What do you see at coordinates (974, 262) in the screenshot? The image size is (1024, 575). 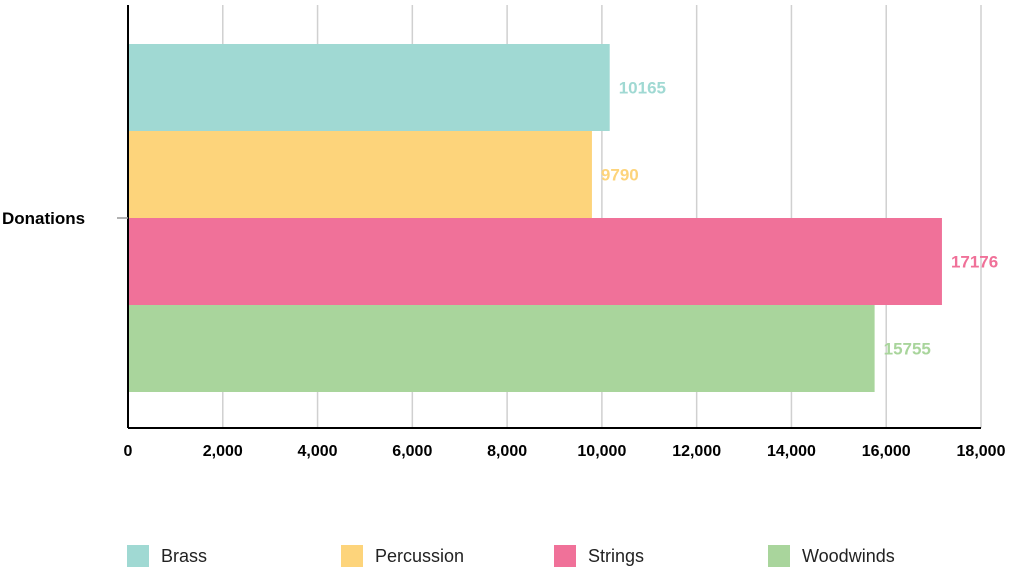 I see `data-label-strings: 17176` at bounding box center [974, 262].